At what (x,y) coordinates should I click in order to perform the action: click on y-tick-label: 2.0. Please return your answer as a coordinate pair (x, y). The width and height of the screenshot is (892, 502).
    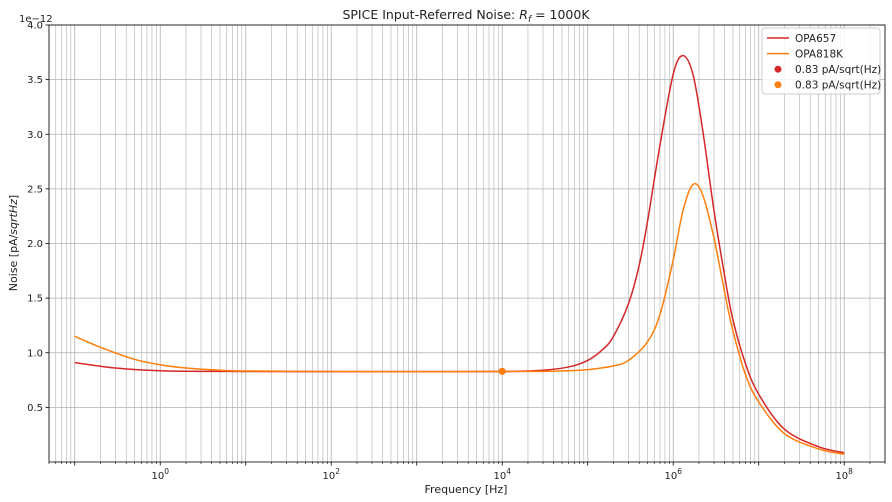
    Looking at the image, I should click on (35, 244).